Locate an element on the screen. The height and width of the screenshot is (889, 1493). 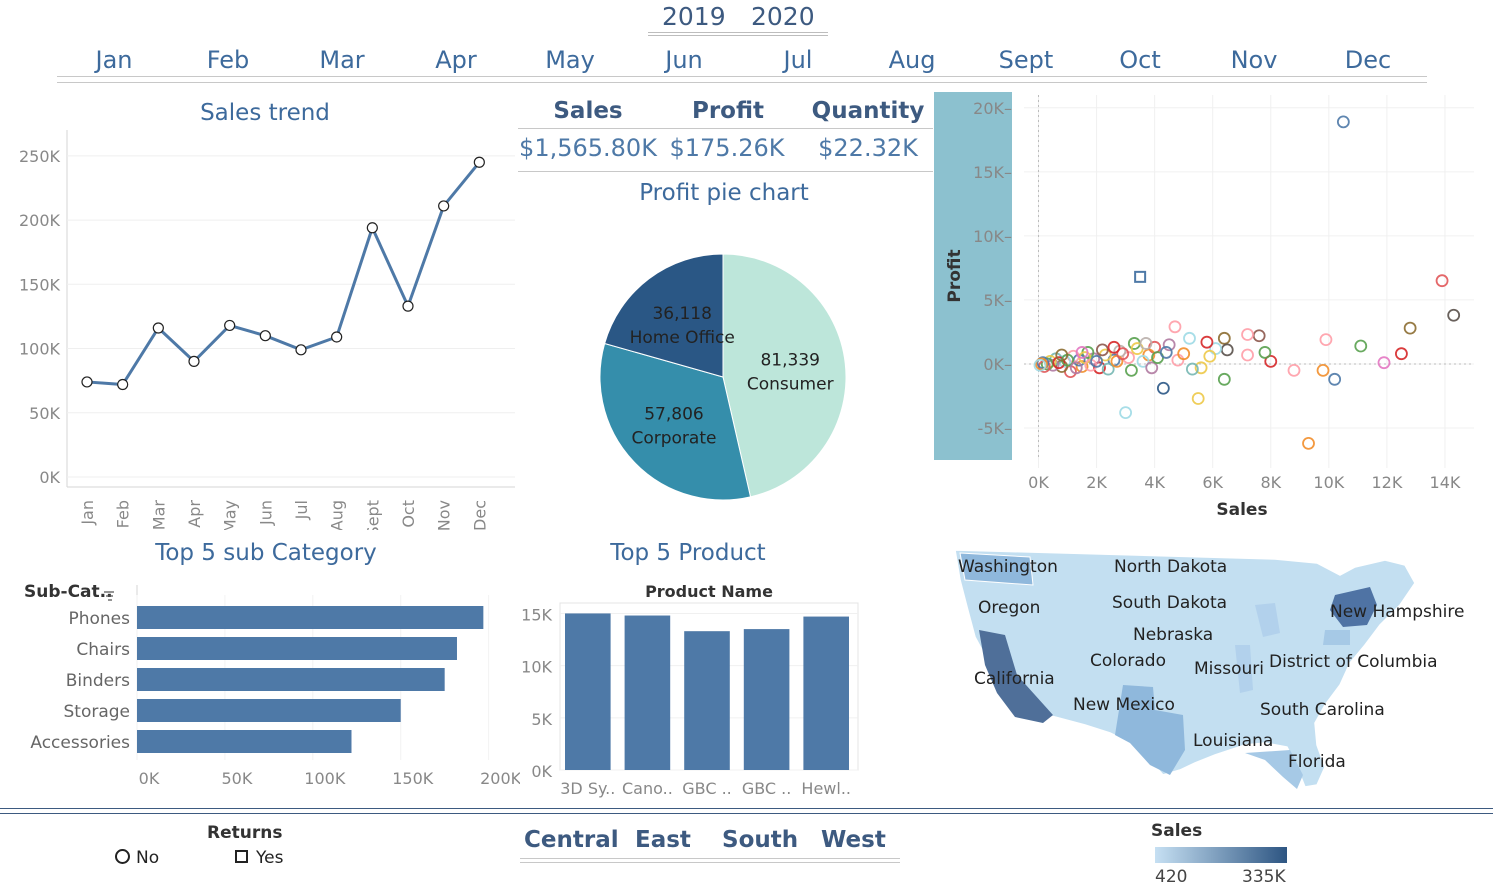
trend-y-tick: 0K is located at coordinates (49, 477).